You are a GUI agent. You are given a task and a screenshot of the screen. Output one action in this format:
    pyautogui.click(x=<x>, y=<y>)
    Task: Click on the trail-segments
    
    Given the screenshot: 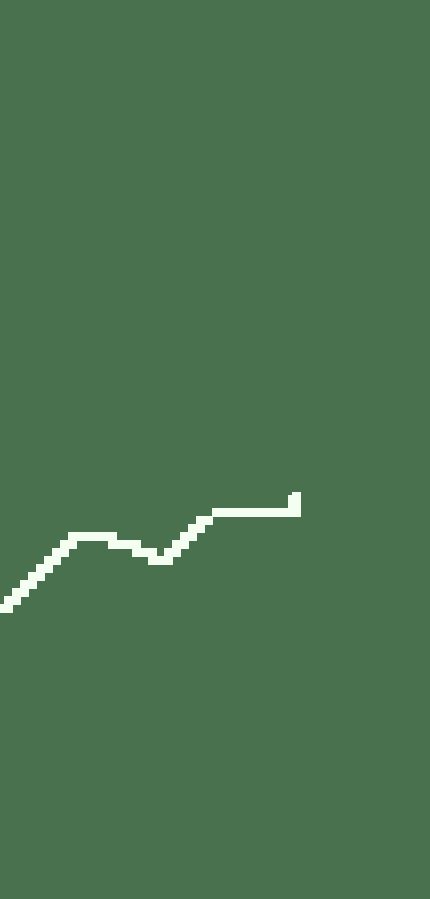 What is the action you would take?
    pyautogui.click(x=150, y=552)
    